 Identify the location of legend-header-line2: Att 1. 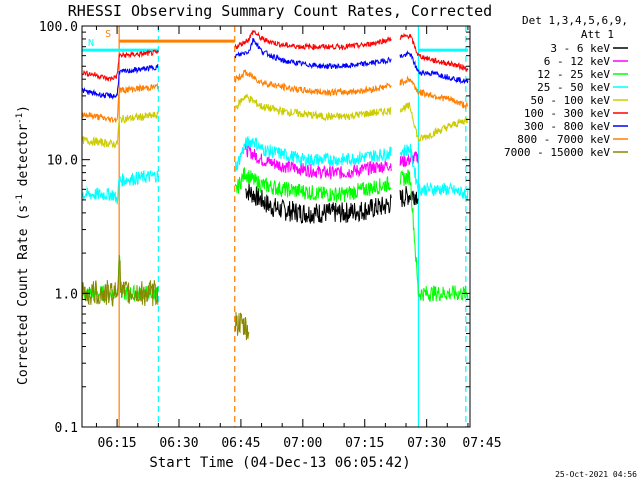
(597, 34).